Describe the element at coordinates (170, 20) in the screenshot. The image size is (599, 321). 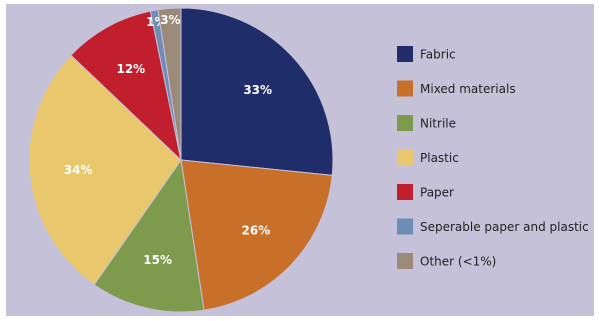
I see `slice-label: 3%` at that location.